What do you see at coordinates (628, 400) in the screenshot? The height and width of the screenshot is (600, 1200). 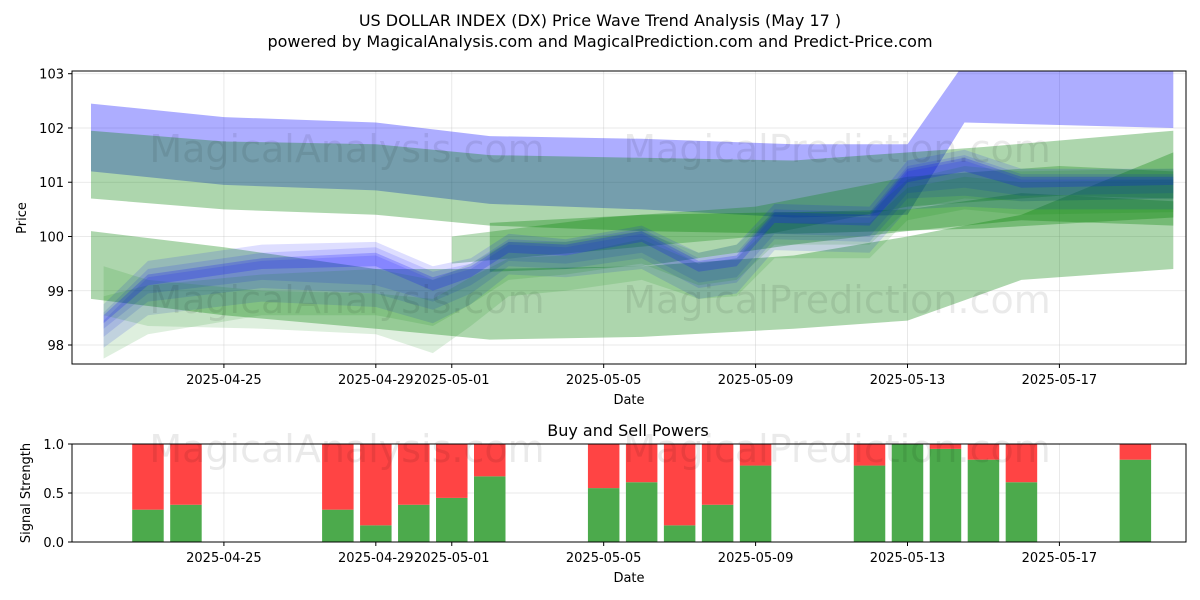 I see `price-x-axis-label: Date` at bounding box center [628, 400].